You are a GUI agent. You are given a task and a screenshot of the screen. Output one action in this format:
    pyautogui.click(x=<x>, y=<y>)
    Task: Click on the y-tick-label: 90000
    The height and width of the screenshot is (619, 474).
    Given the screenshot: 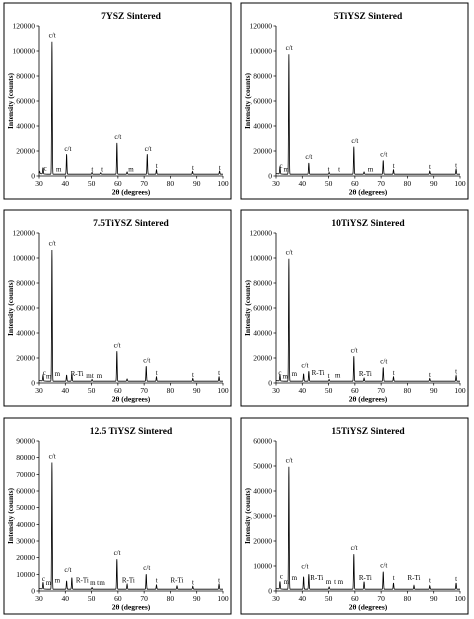 What is the action you would take?
    pyautogui.click(x=25, y=441)
    